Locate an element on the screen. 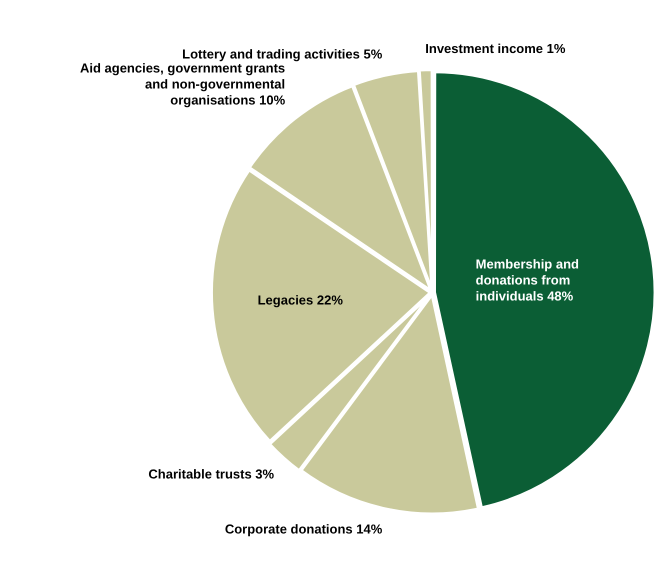 Image resolution: width=669 pixels, height=575 pixels. slice-label: Lottery and trading activities 5% is located at coordinates (282, 54).